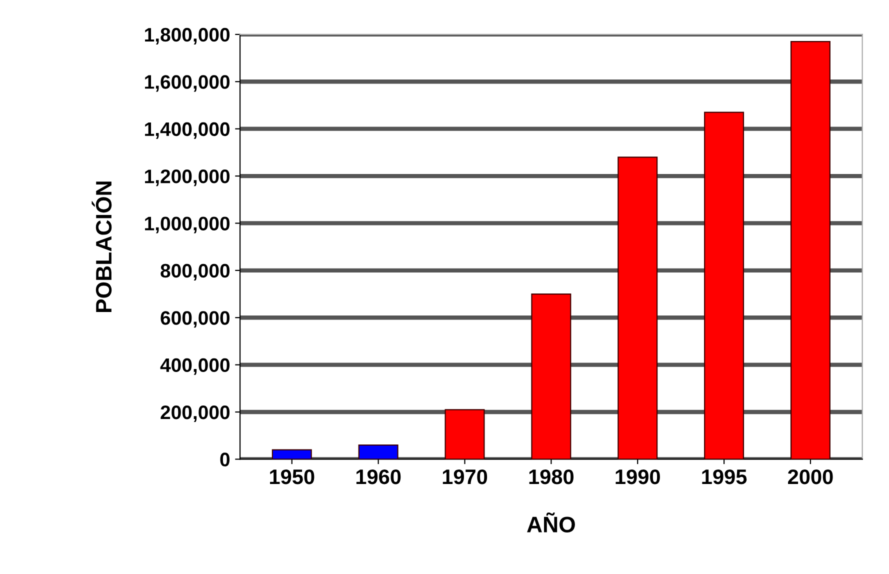 This screenshot has height=574, width=889. What do you see at coordinates (378, 476) in the screenshot?
I see `x-tick-label: 1960` at bounding box center [378, 476].